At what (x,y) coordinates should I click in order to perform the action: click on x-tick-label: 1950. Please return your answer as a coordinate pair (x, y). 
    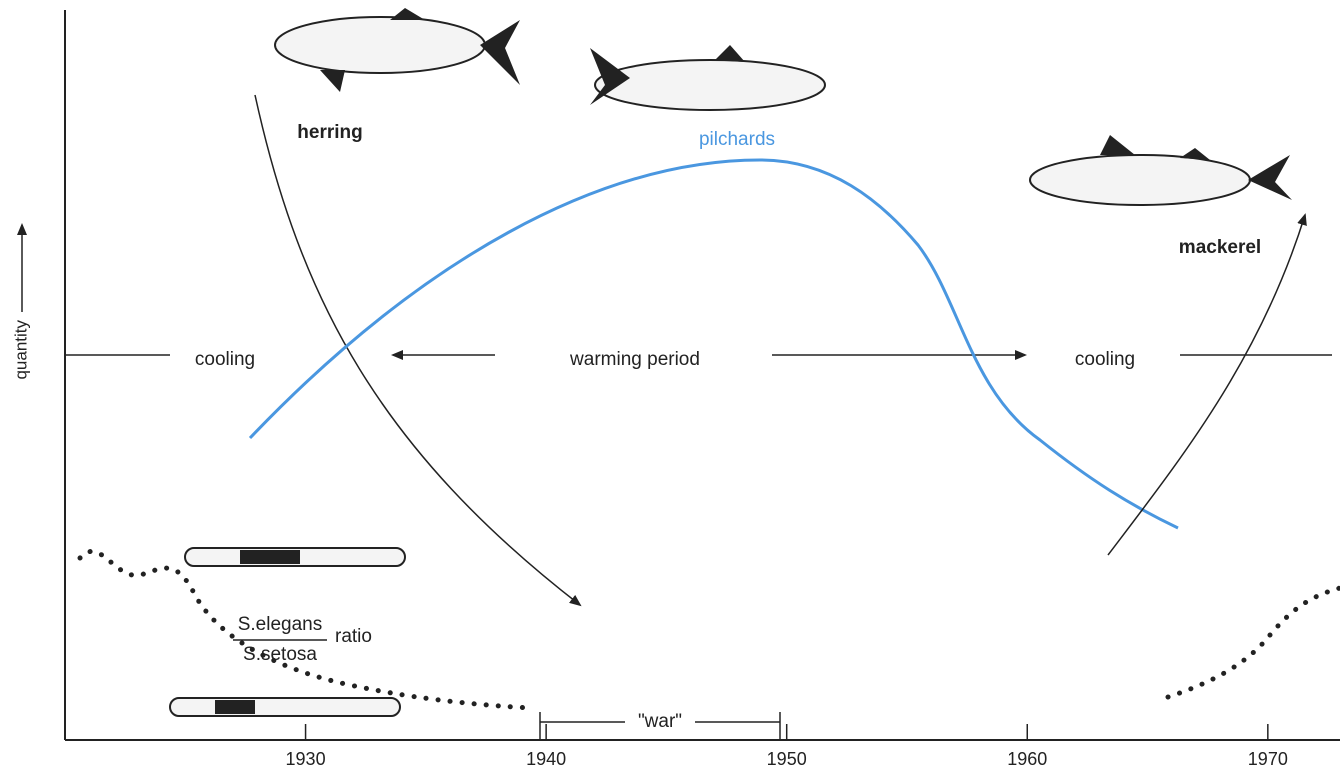
    Looking at the image, I should click on (787, 759).